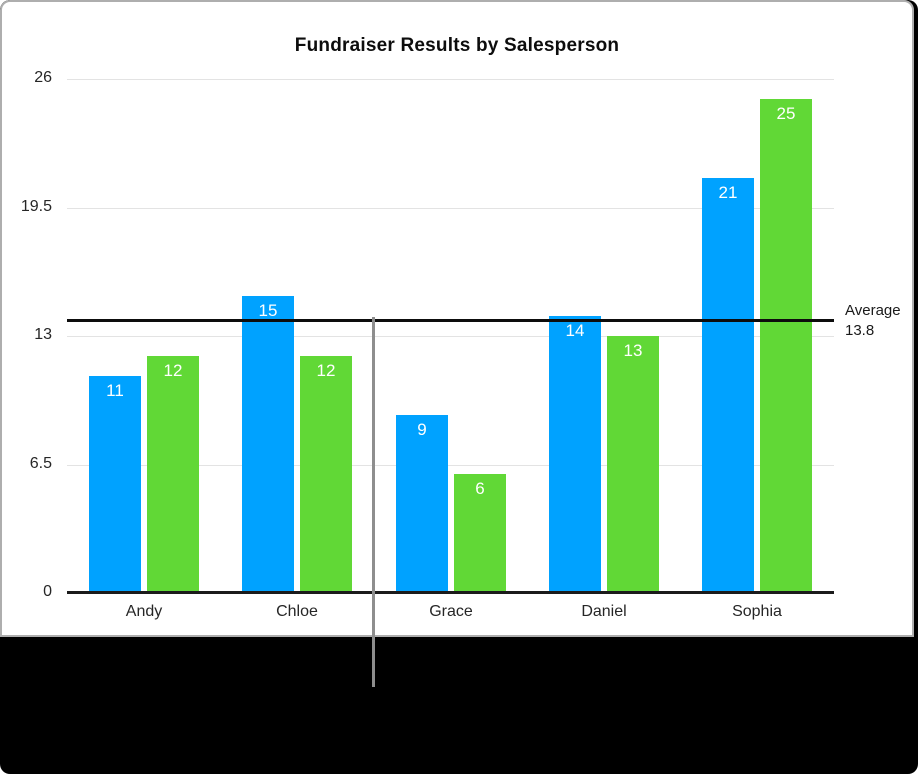 This screenshot has width=918, height=774. What do you see at coordinates (728, 385) in the screenshot?
I see `bar-blue-series-sophia: 21` at bounding box center [728, 385].